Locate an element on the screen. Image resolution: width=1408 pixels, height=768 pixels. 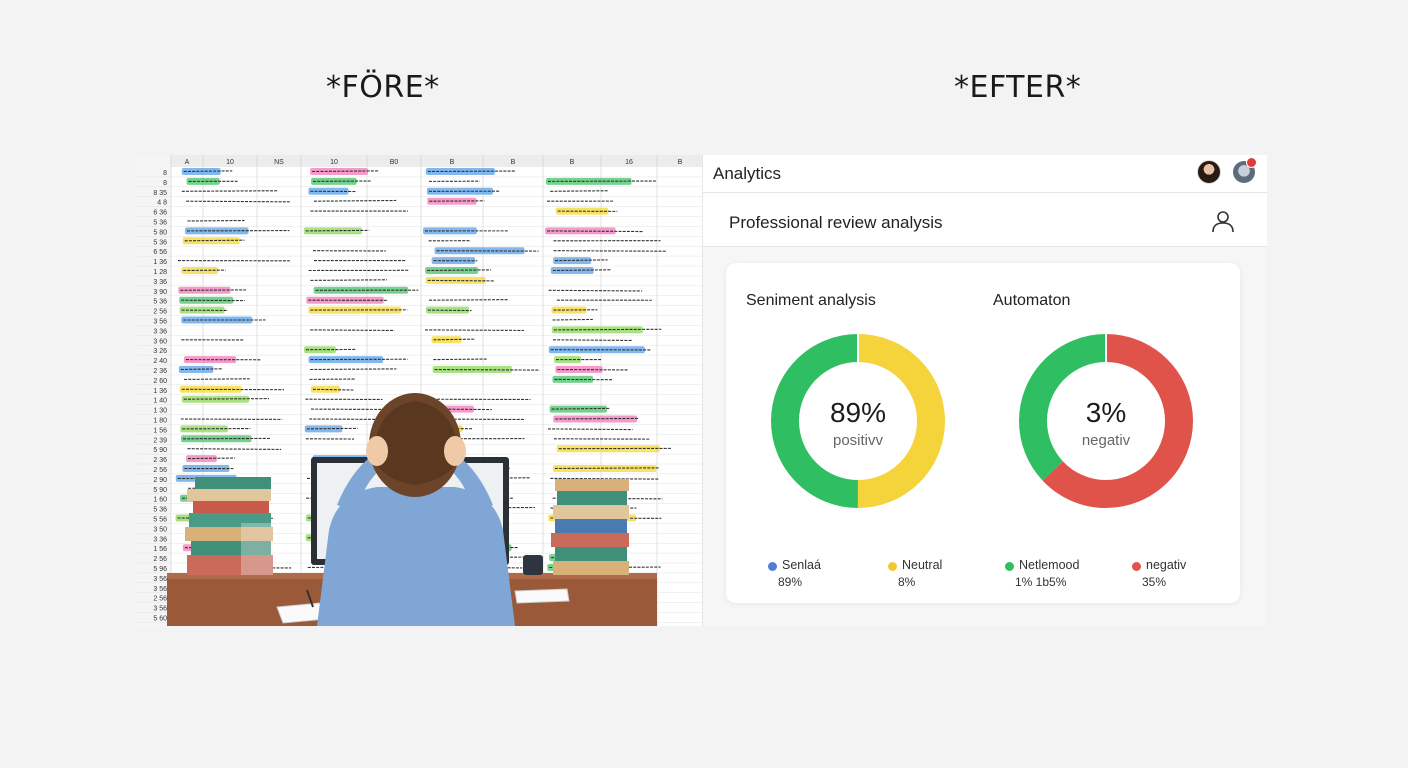
app-title: Analytics is located at coordinates (747, 173).